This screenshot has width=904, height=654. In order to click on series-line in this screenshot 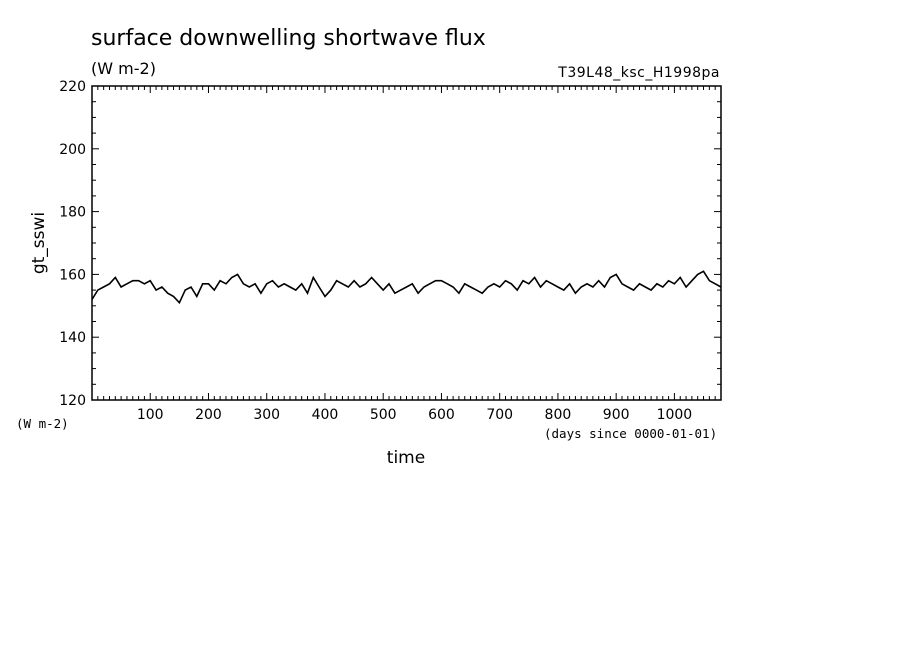, I will do `click(406, 287)`.